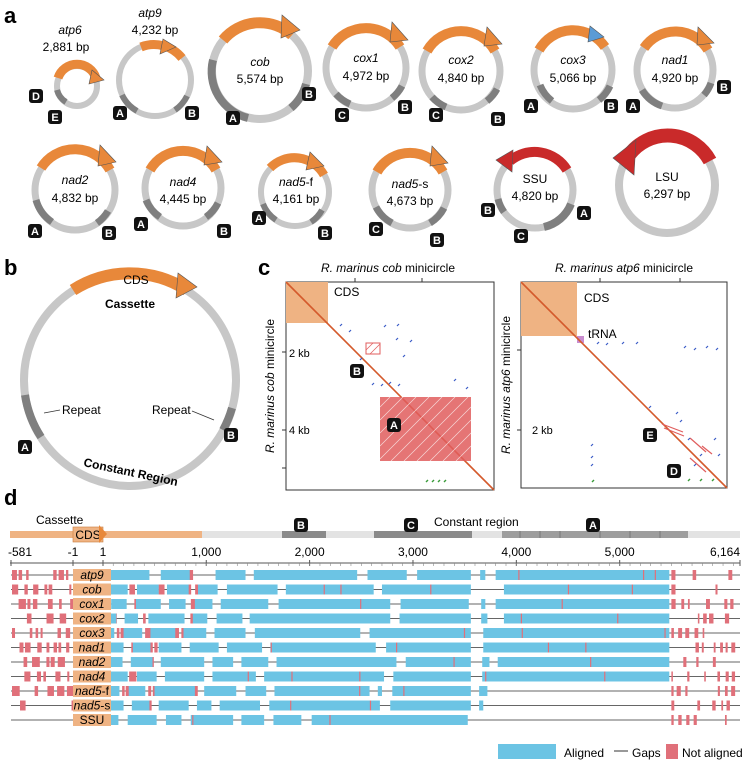 The width and height of the screenshot is (748, 764). Describe the element at coordinates (92, 691) in the screenshot. I see `row-label: nad5-f` at that location.